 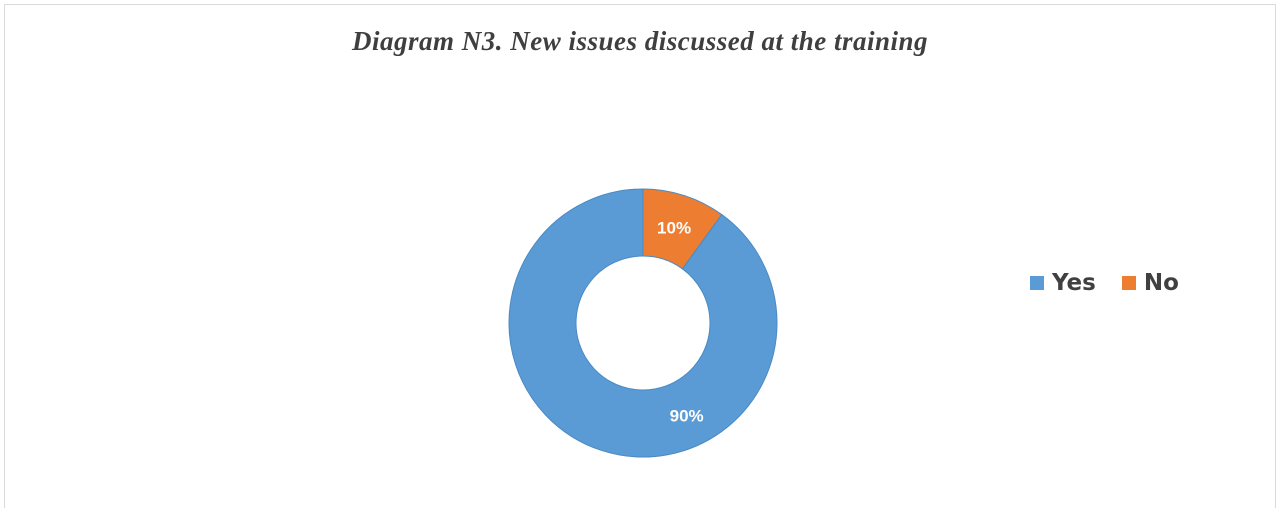 What do you see at coordinates (680, 321) in the screenshot?
I see `slice-labels: 90% 10%` at bounding box center [680, 321].